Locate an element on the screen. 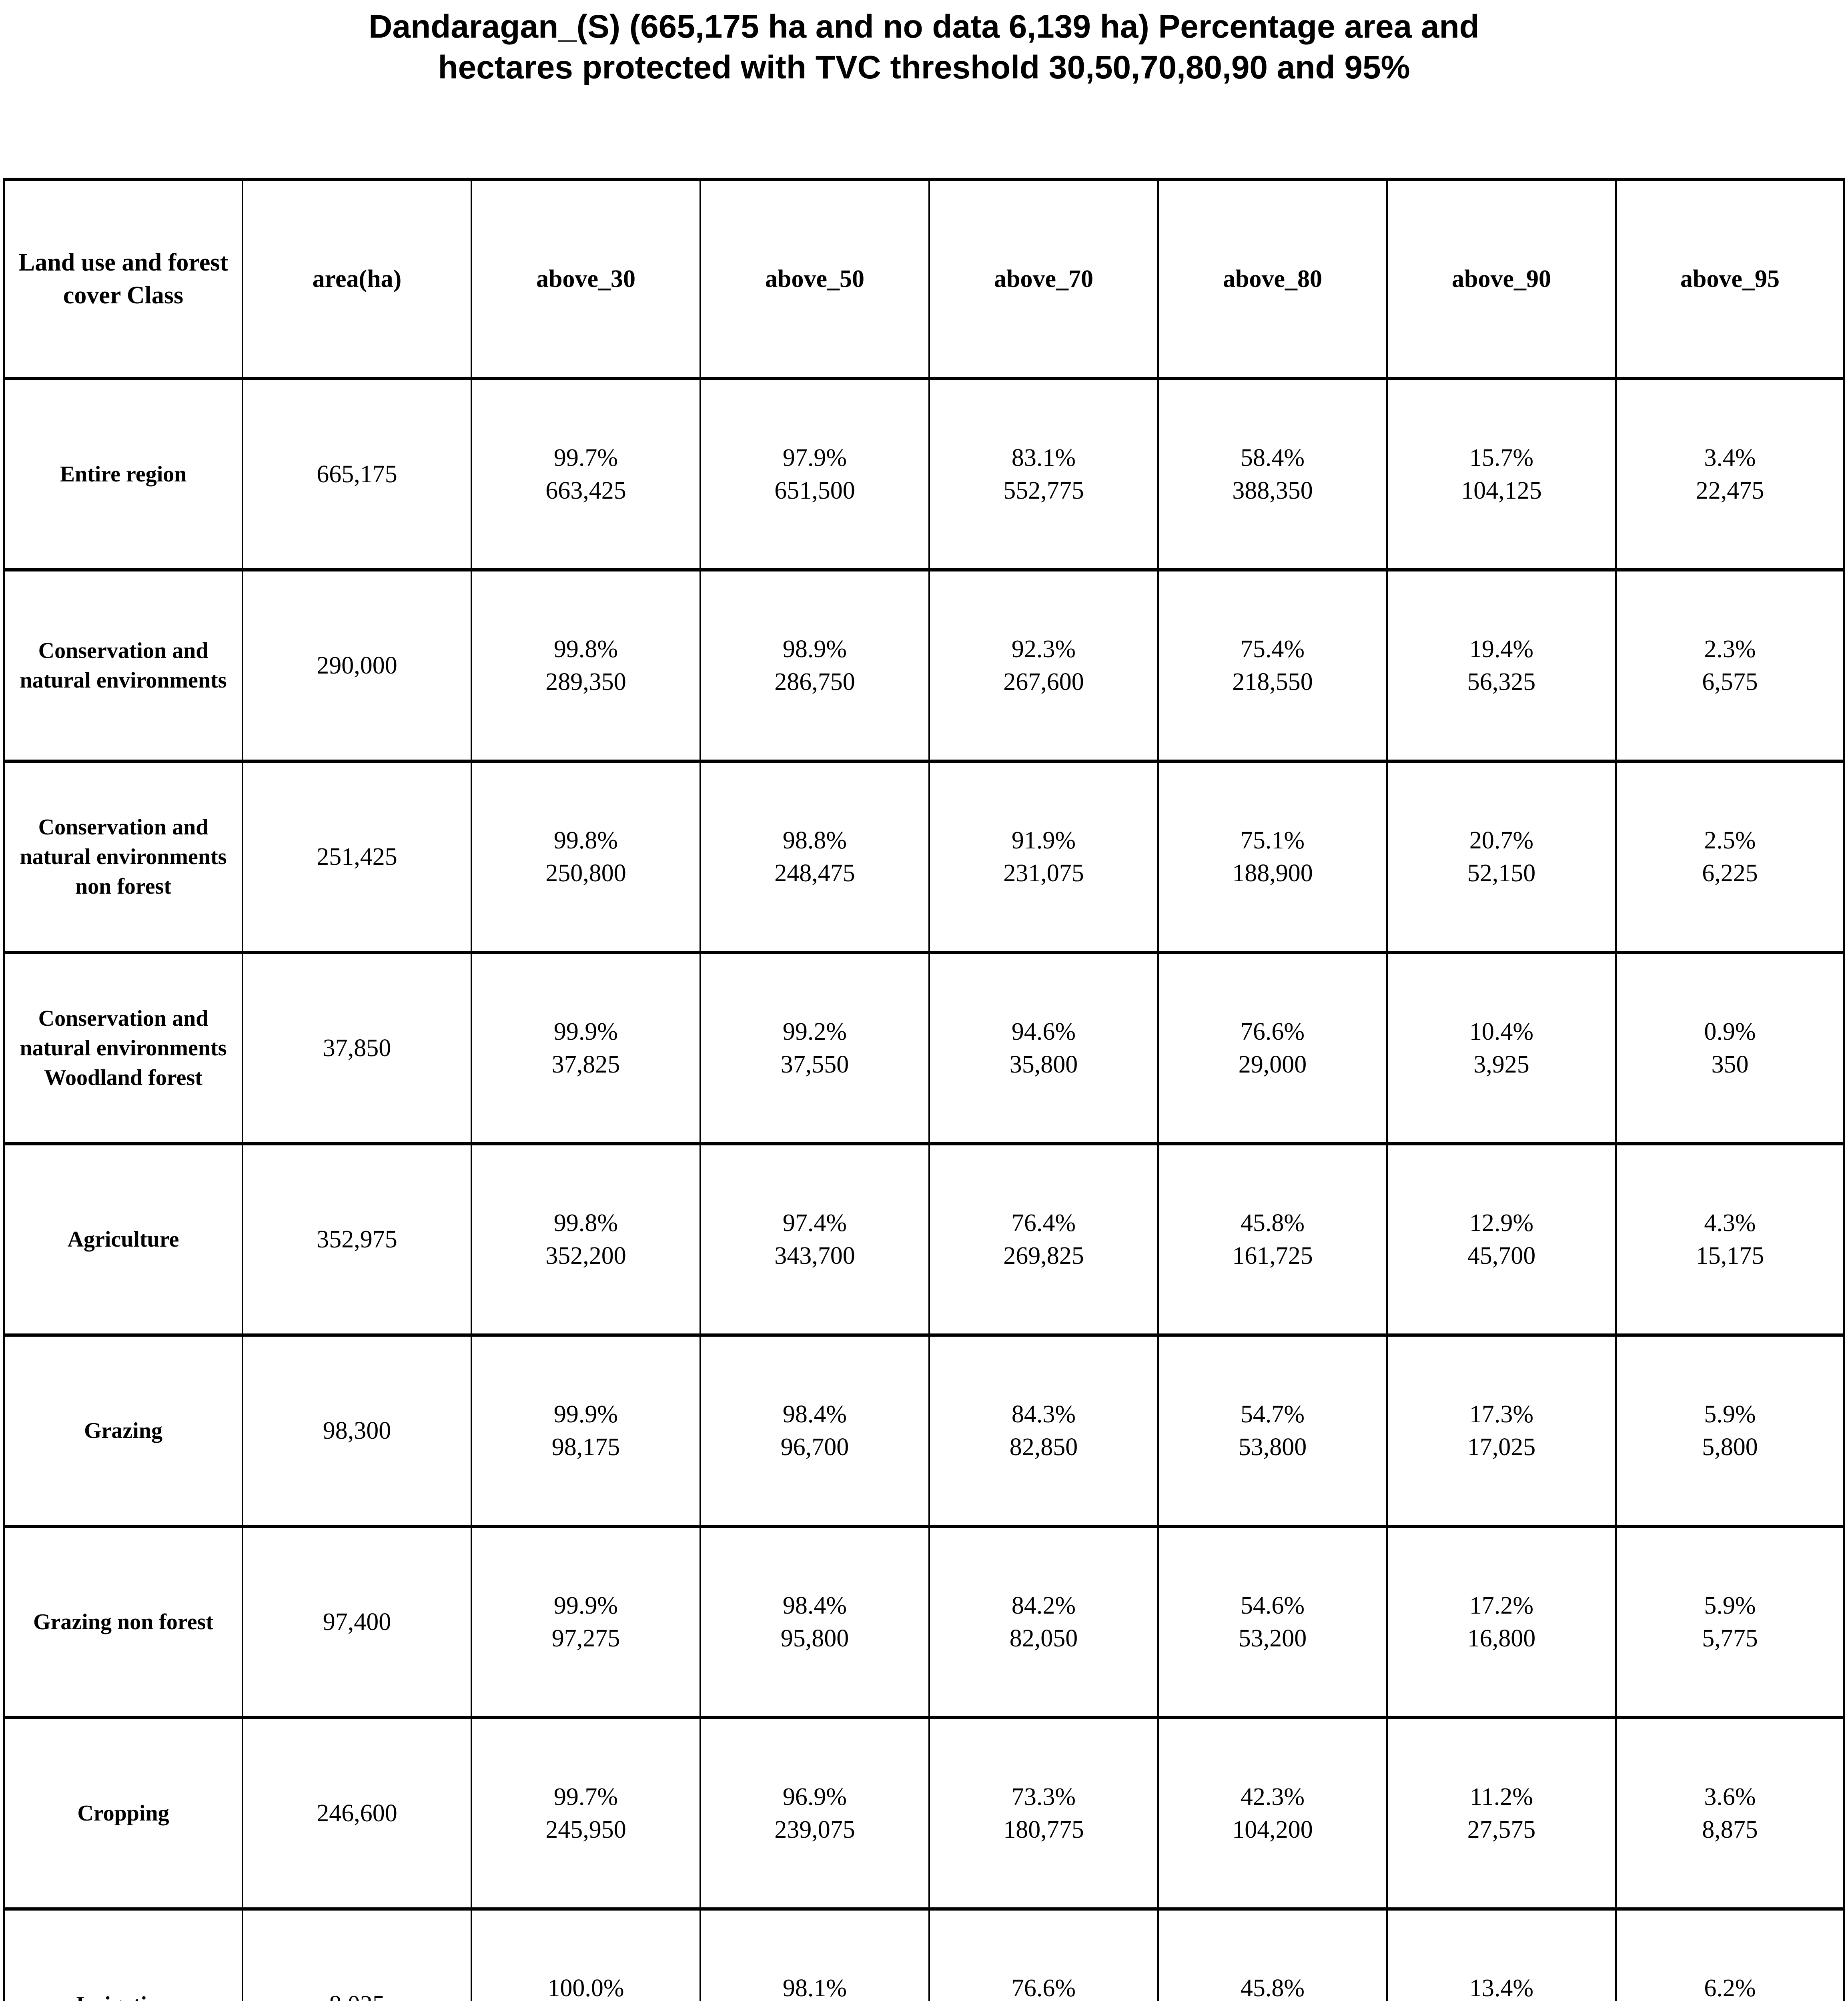 The image size is (1848, 2001). cell-1-above_50: 98.9% 286,750 is located at coordinates (815, 665).